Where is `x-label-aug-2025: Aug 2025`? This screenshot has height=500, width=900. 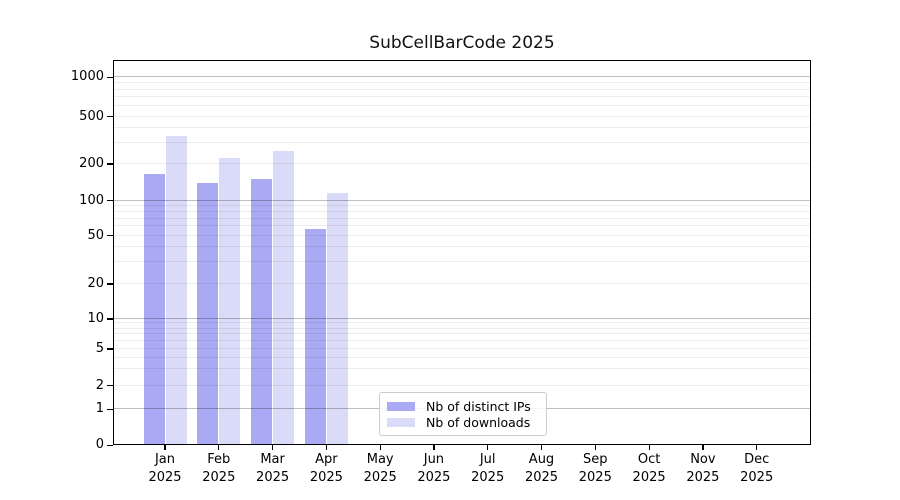 x-label-aug-2025: Aug 2025 is located at coordinates (542, 469).